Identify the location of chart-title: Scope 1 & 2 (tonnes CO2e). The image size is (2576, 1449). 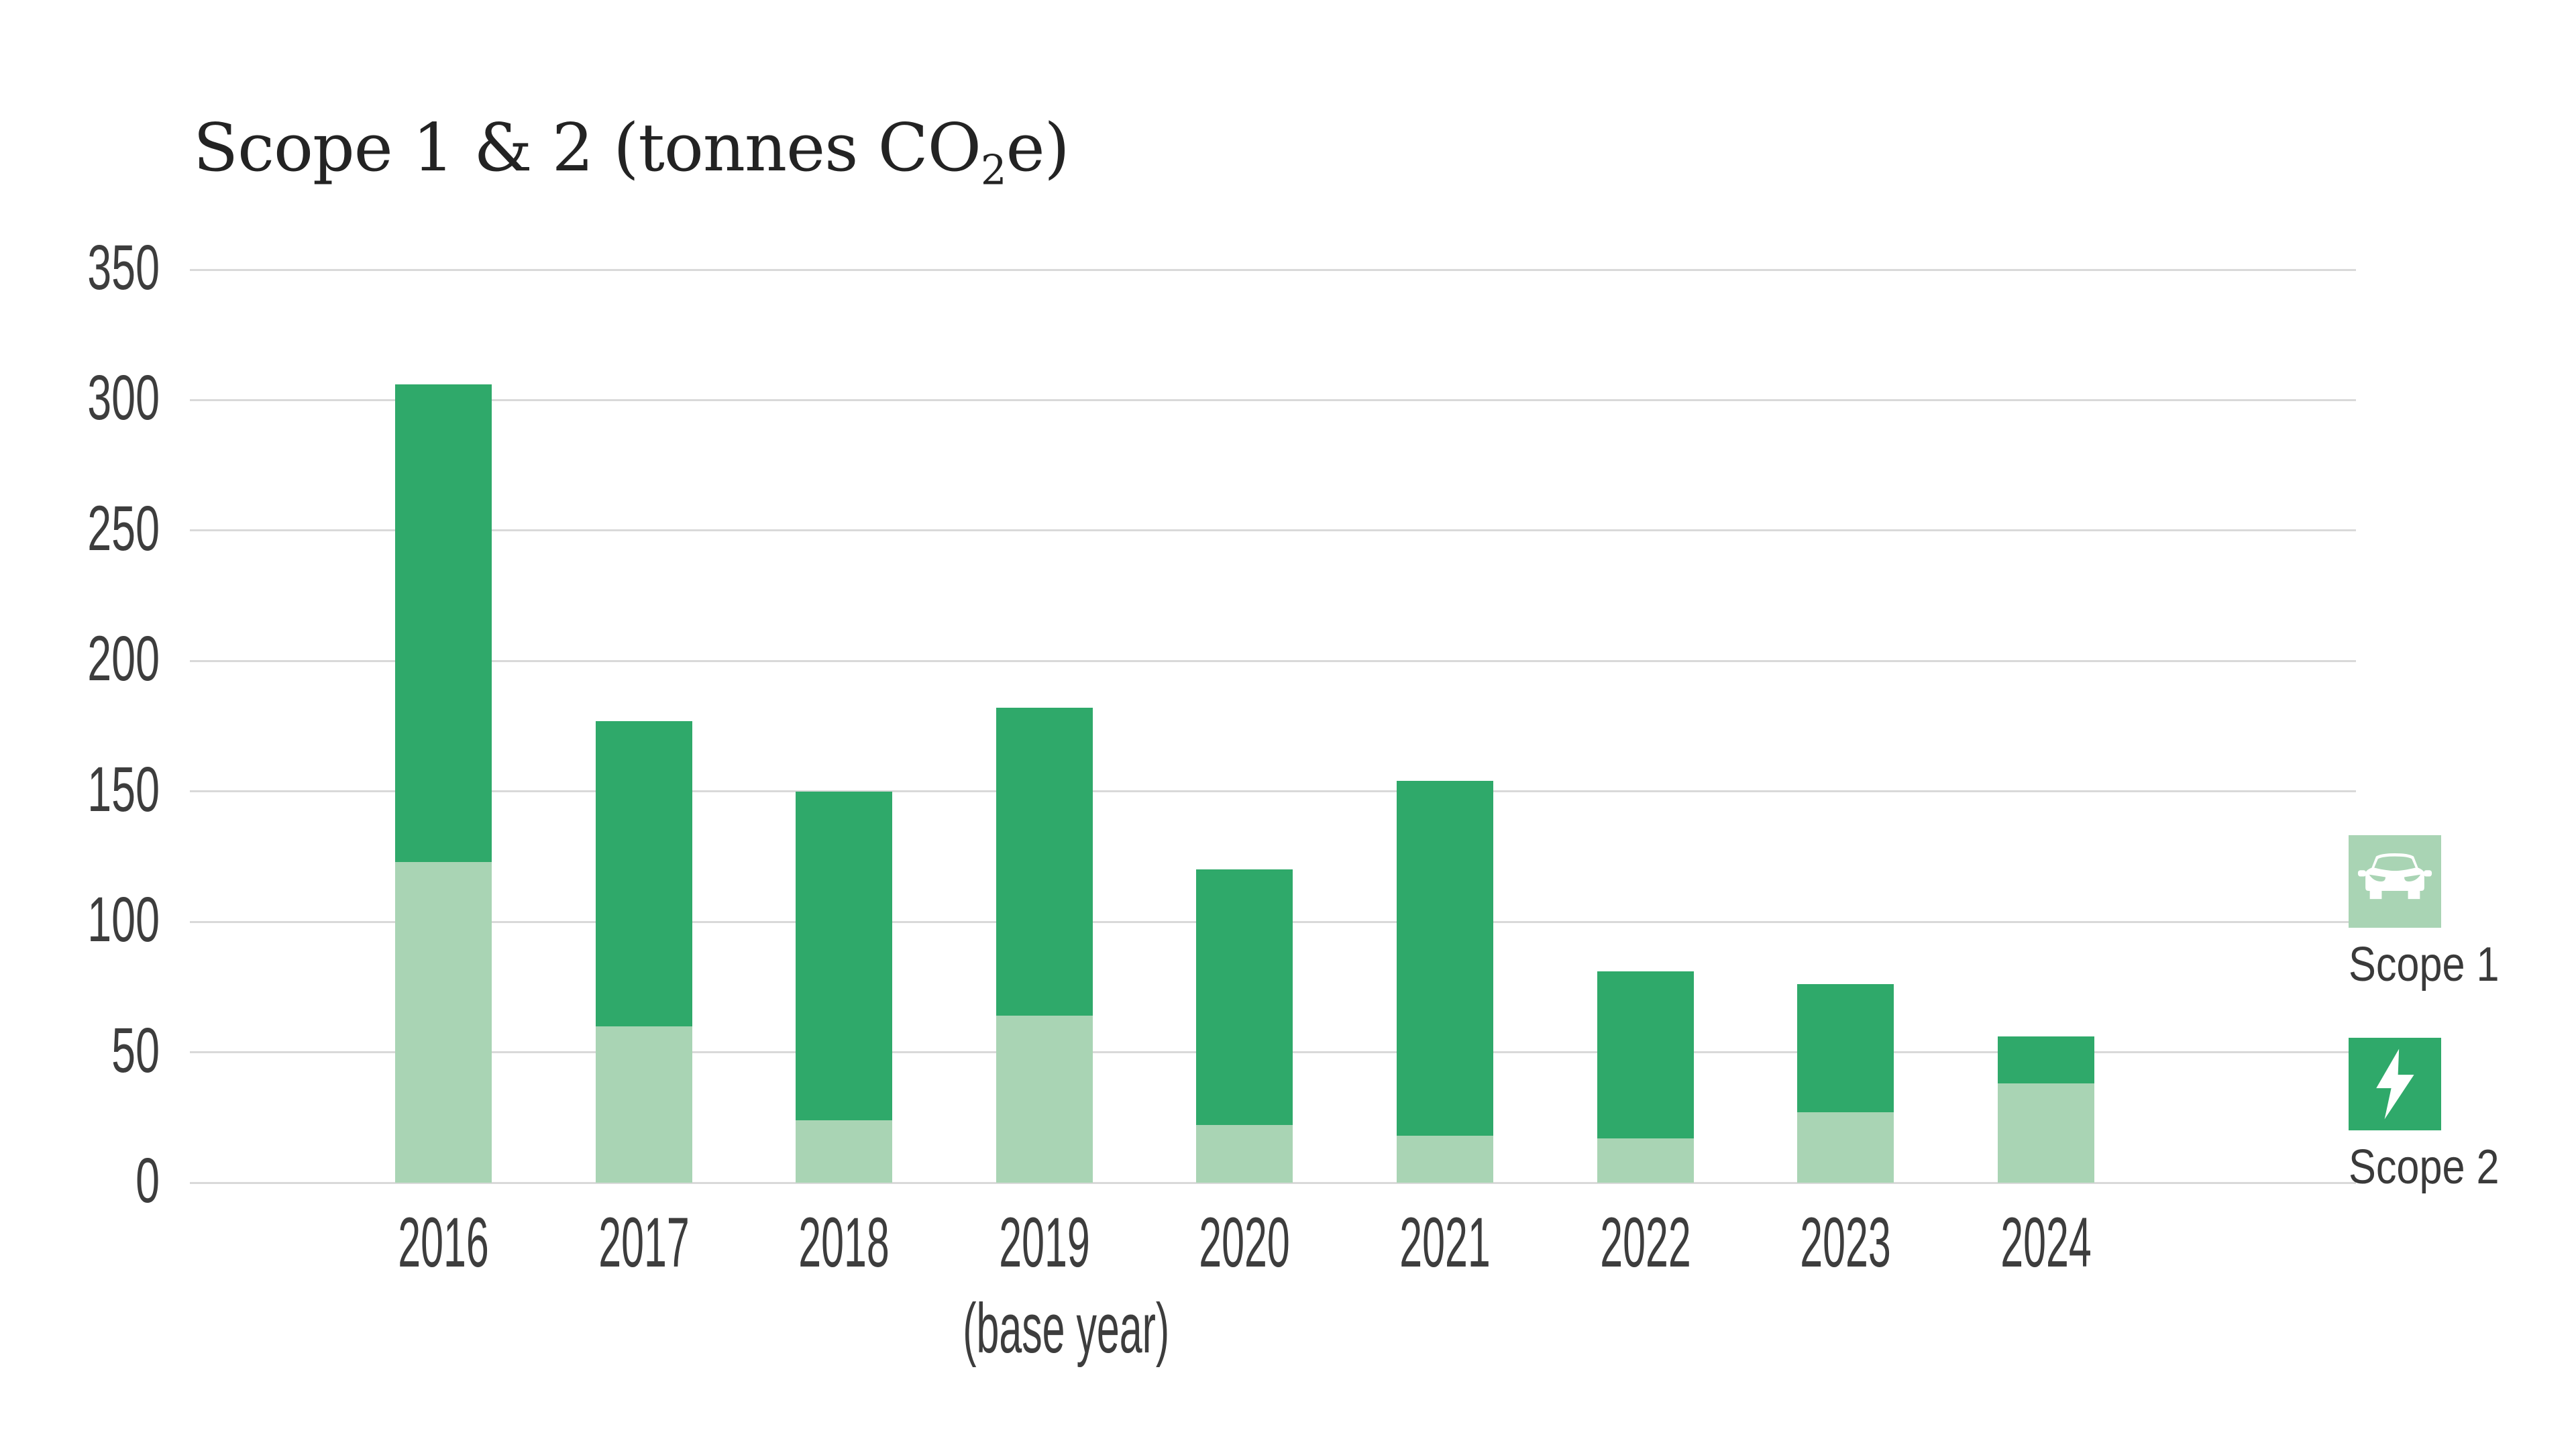
(631, 150).